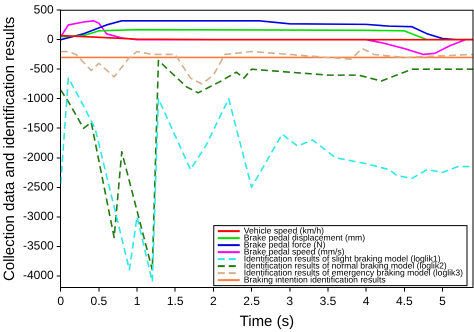 Image resolution: width=474 pixels, height=332 pixels. What do you see at coordinates (404, 301) in the screenshot?
I see `x-tick-label: 4.5` at bounding box center [404, 301].